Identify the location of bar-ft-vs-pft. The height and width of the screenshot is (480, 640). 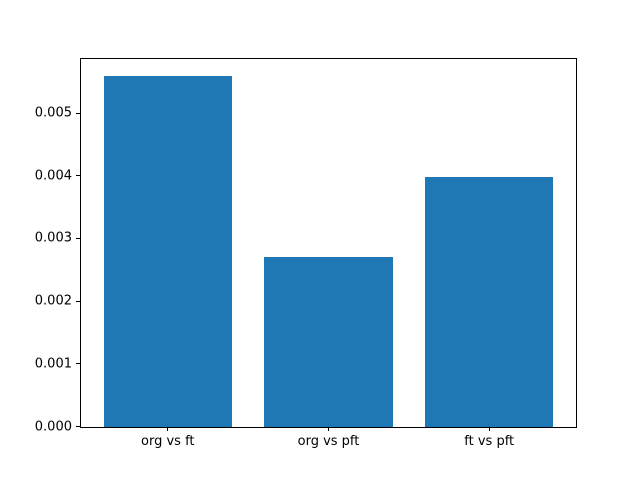
(489, 302).